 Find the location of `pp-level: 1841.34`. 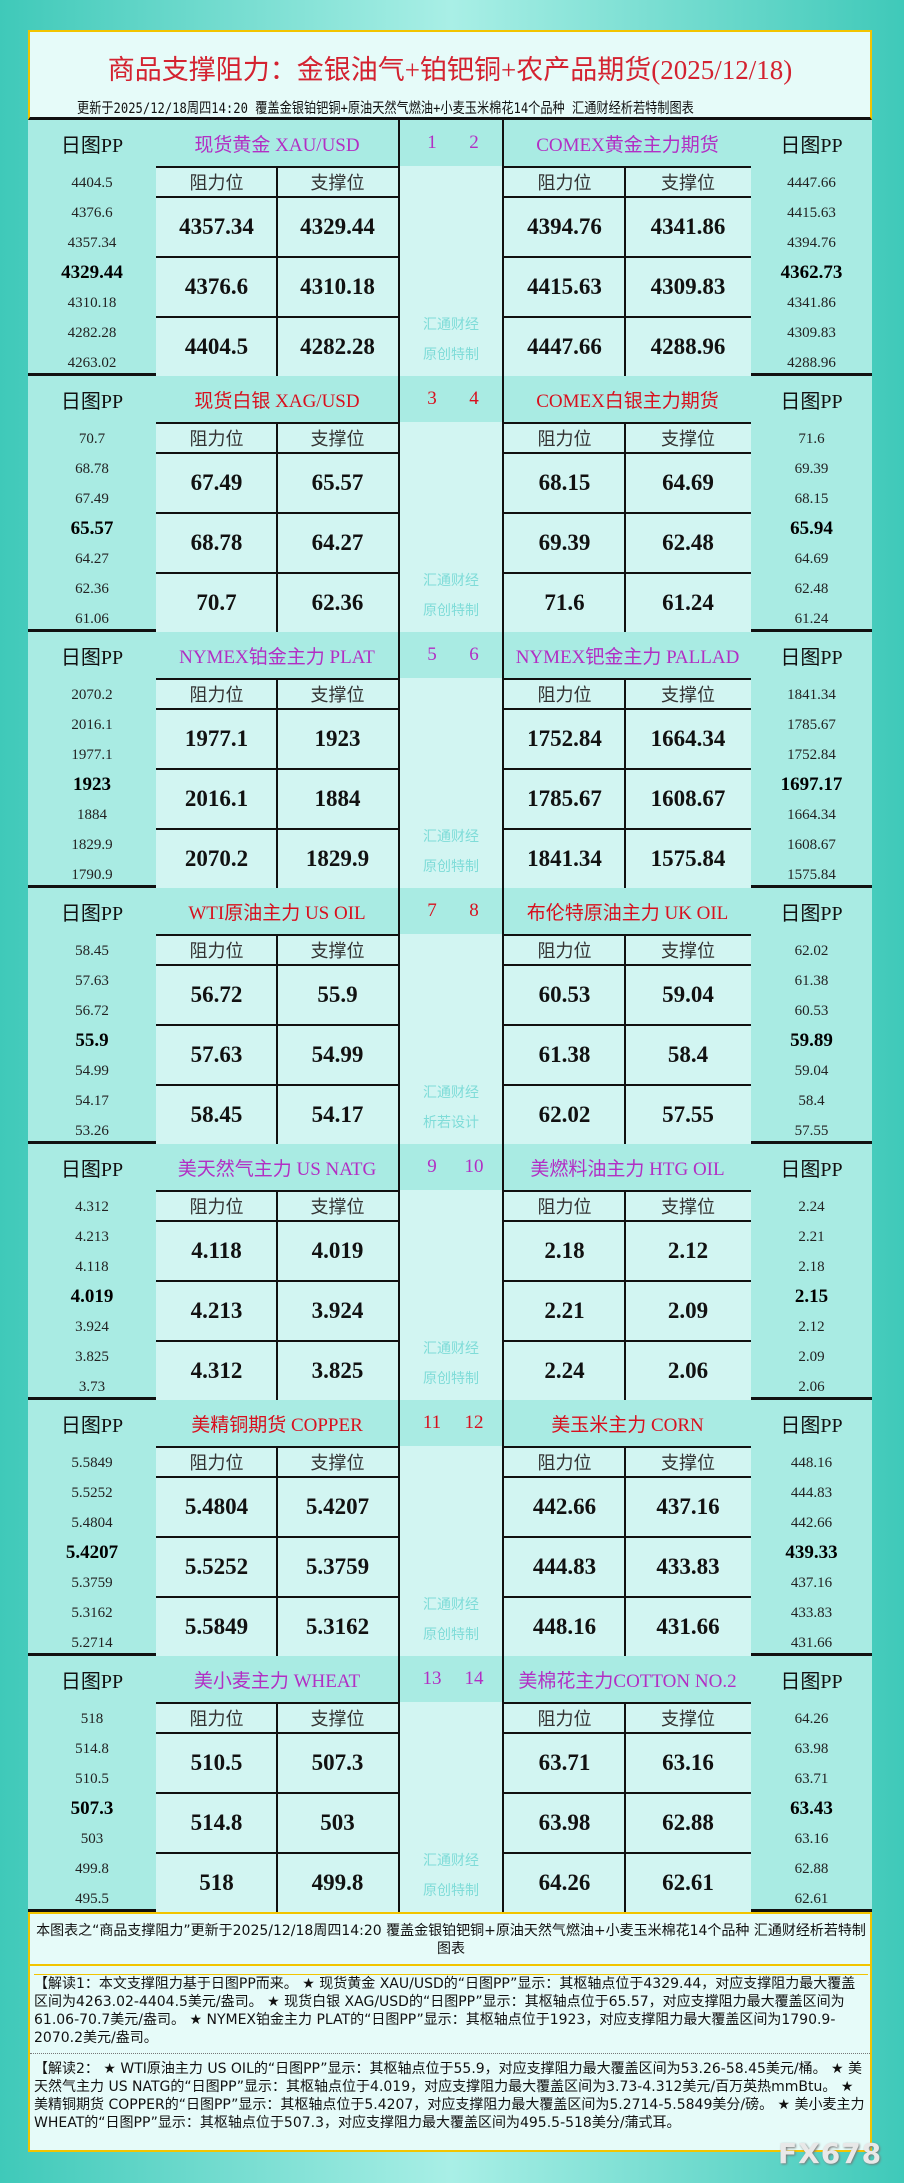

pp-level: 1841.34 is located at coordinates (811, 694).